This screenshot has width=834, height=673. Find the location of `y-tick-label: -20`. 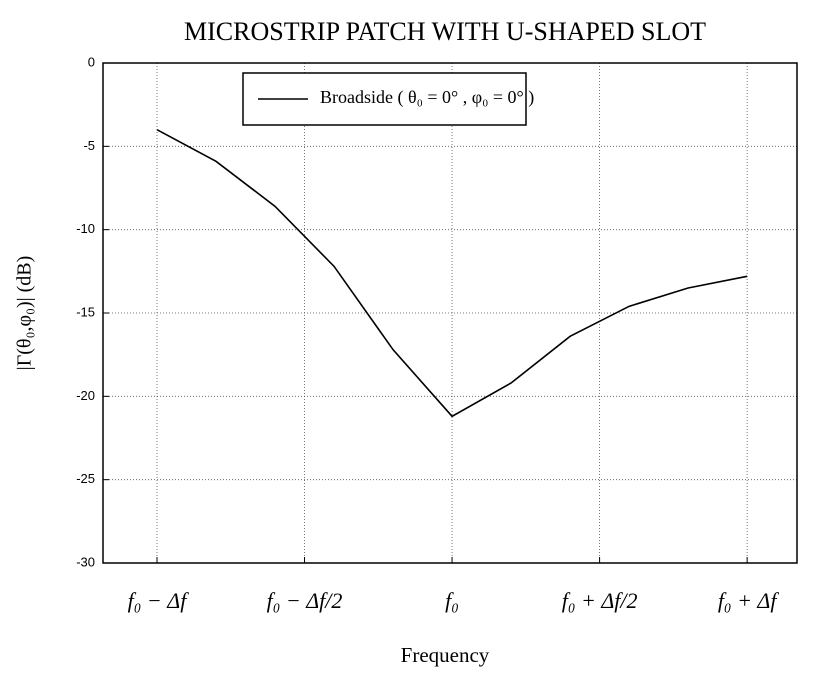

y-tick-label: -20 is located at coordinates (85, 395).